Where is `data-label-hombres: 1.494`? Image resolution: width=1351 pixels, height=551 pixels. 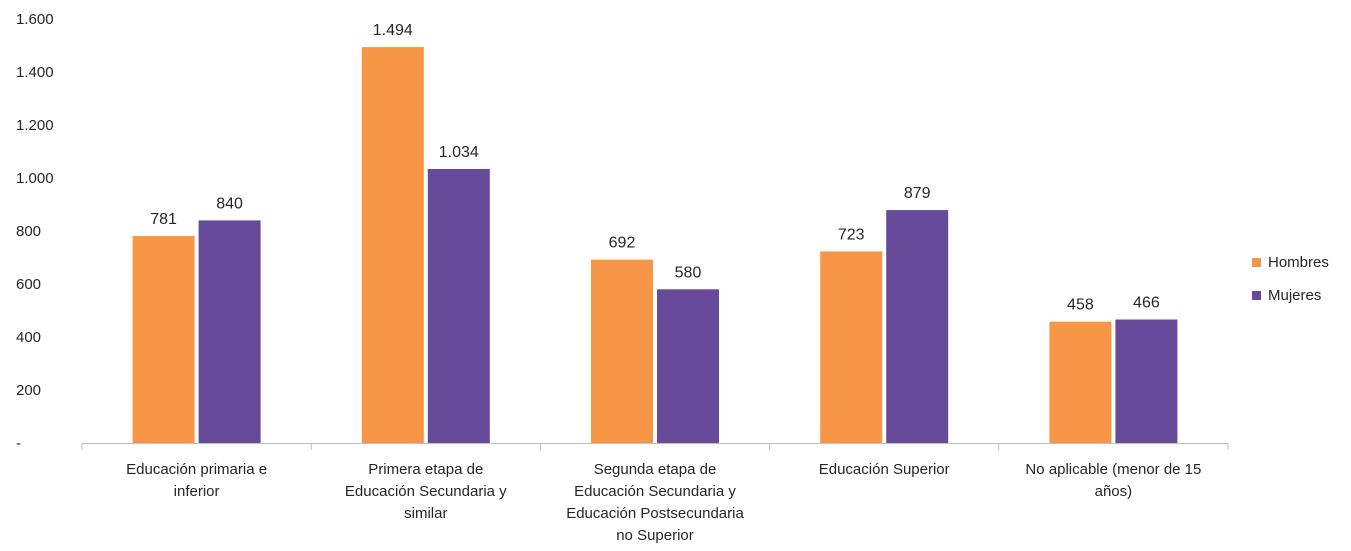
data-label-hombres: 1.494 is located at coordinates (393, 30).